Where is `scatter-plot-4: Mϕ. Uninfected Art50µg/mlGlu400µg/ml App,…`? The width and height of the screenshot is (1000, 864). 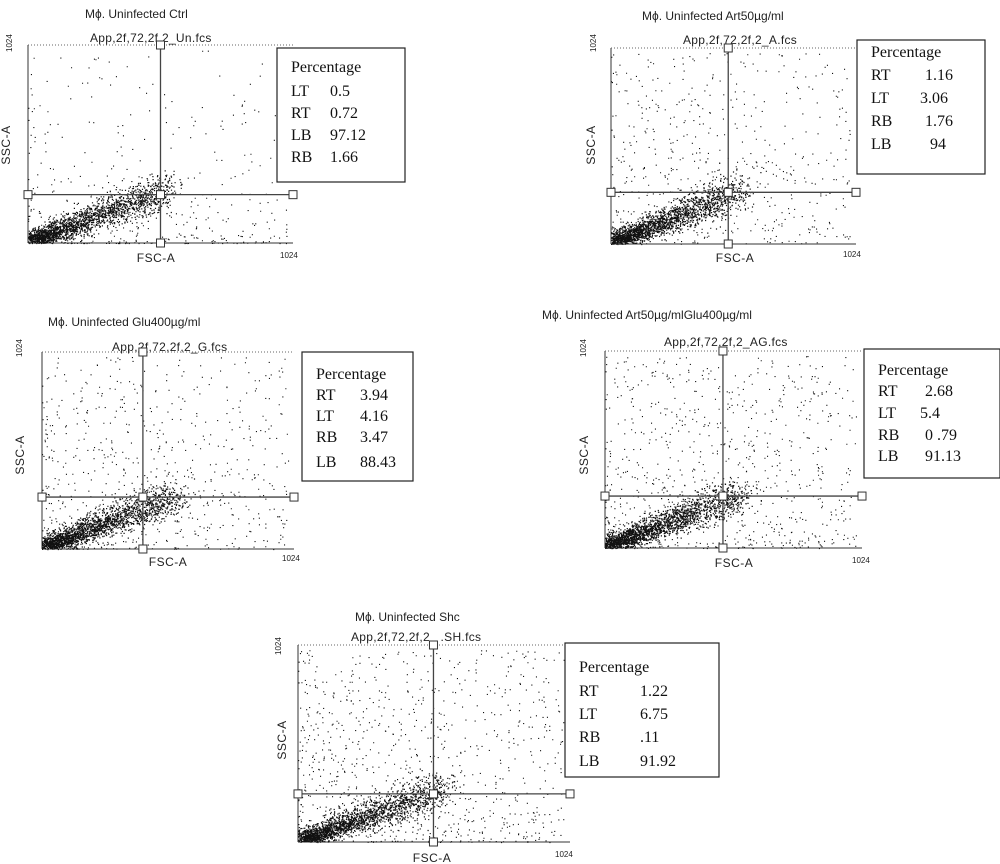 scatter-plot-4: Mϕ. Uninfected Art50µg/mlGlu400µg/ml App,… is located at coordinates (771, 439).